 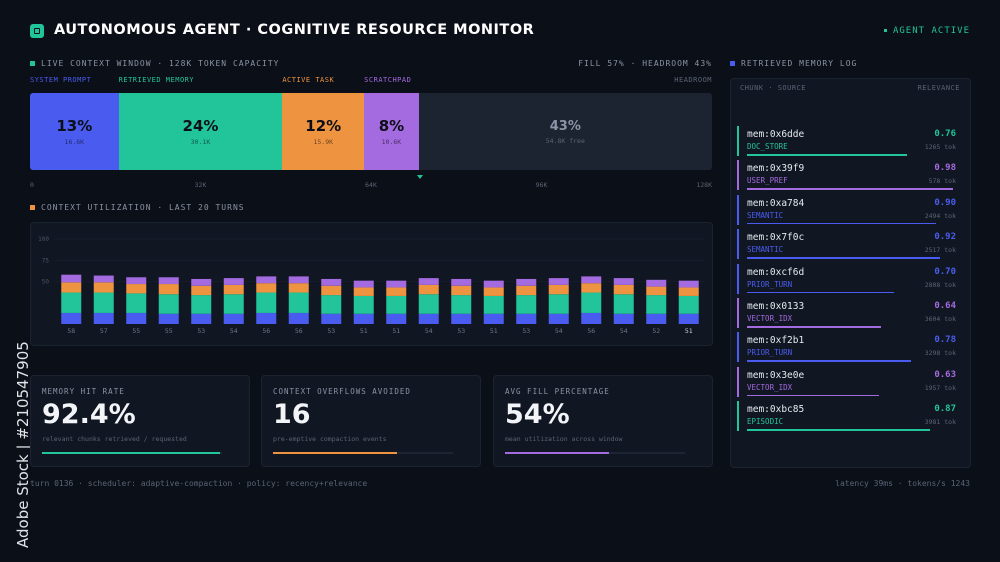 I want to click on axis-label: 32K, so click(x=200, y=185).